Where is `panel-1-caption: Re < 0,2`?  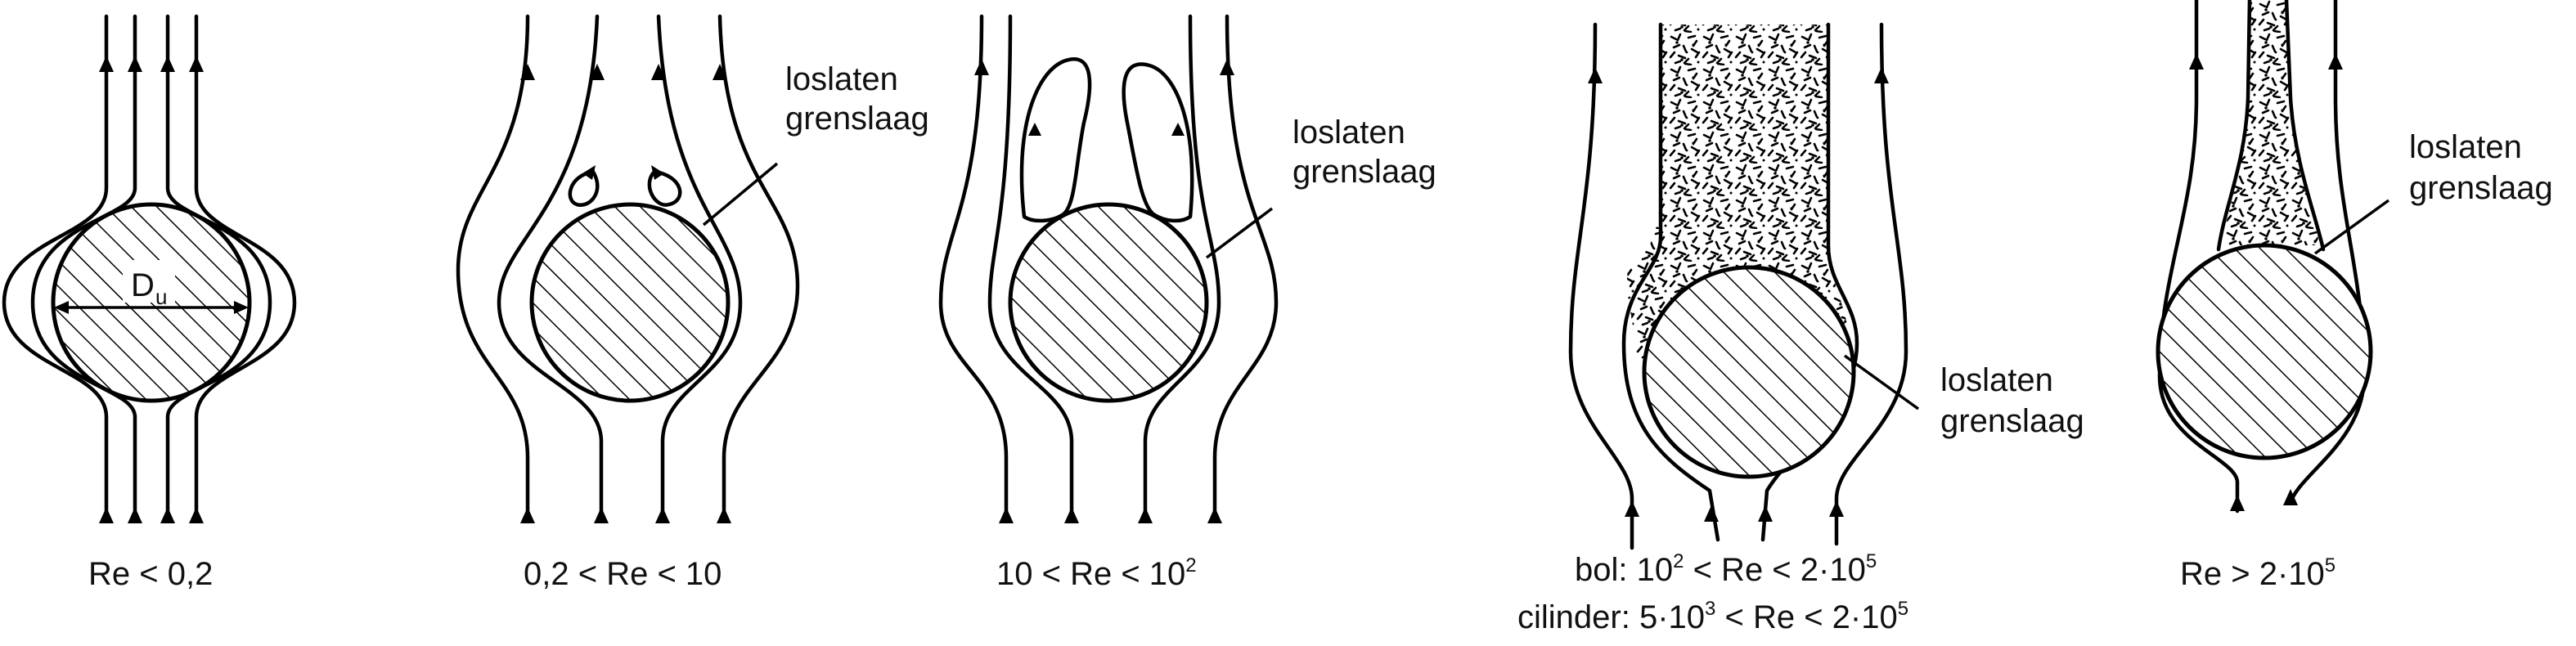 panel-1-caption: Re < 0,2 is located at coordinates (150, 574).